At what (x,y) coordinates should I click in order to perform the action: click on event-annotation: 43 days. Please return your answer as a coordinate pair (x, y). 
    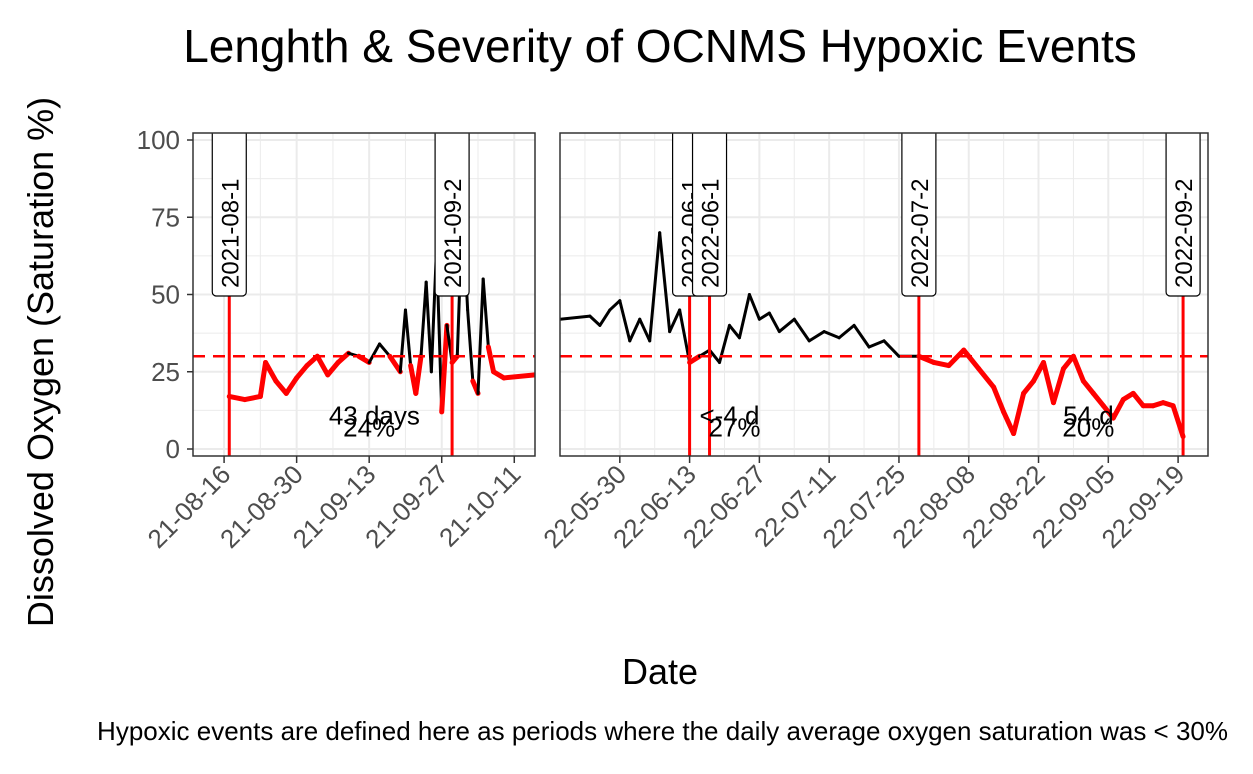
    Looking at the image, I should click on (374, 415).